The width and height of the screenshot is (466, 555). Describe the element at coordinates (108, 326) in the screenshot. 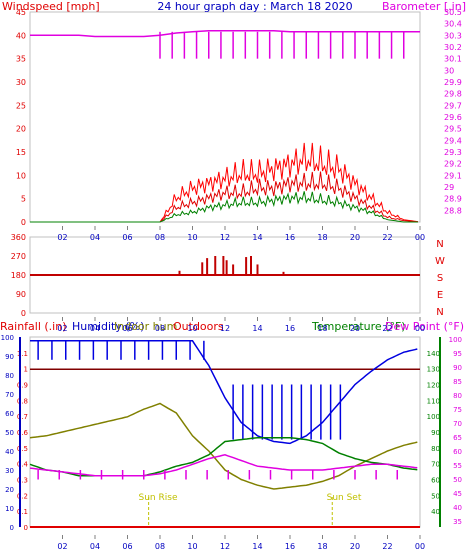

I see `humidity-axis-label: Humidity (%)` at that location.